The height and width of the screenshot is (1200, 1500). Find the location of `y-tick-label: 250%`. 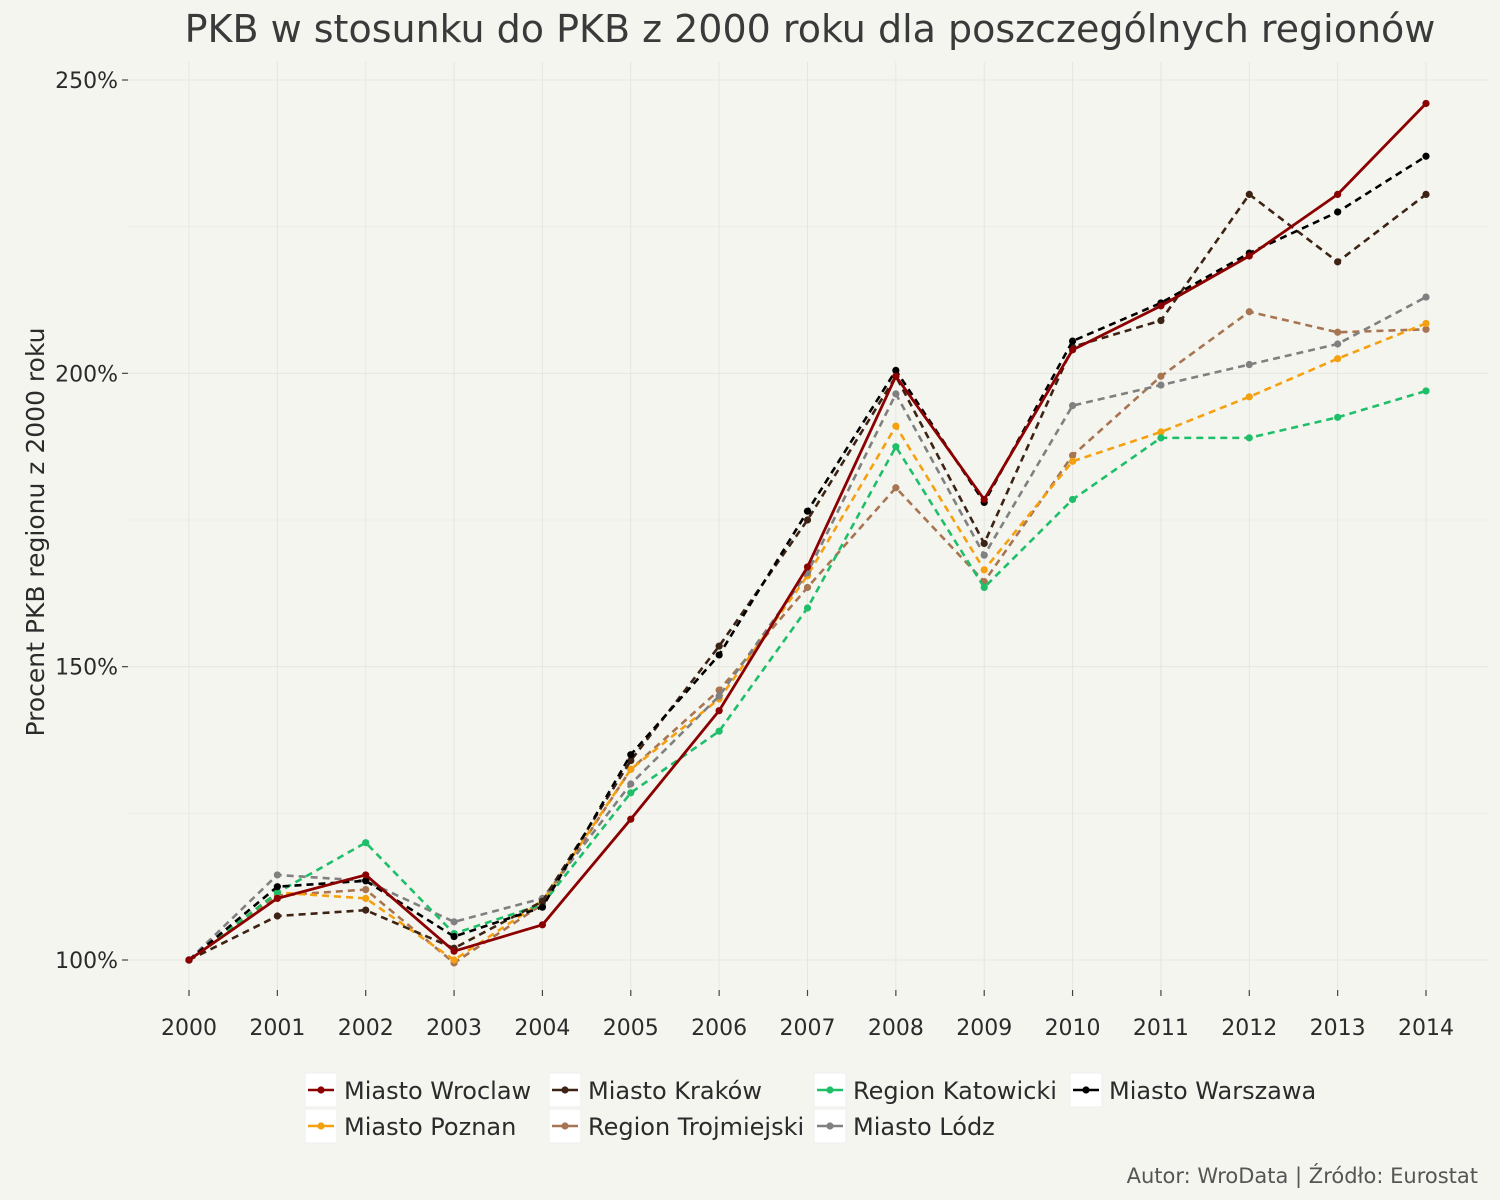

y-tick-label: 250% is located at coordinates (86, 81).